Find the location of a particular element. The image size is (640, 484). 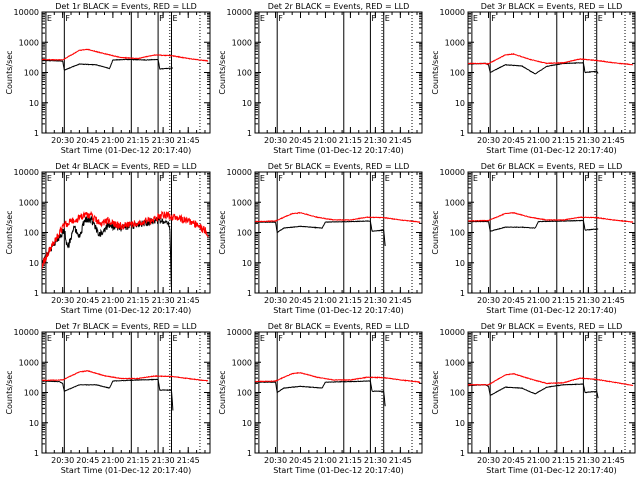

panel-title: Det 6r BLACK = Events, RED = LLD is located at coordinates (552, 166).